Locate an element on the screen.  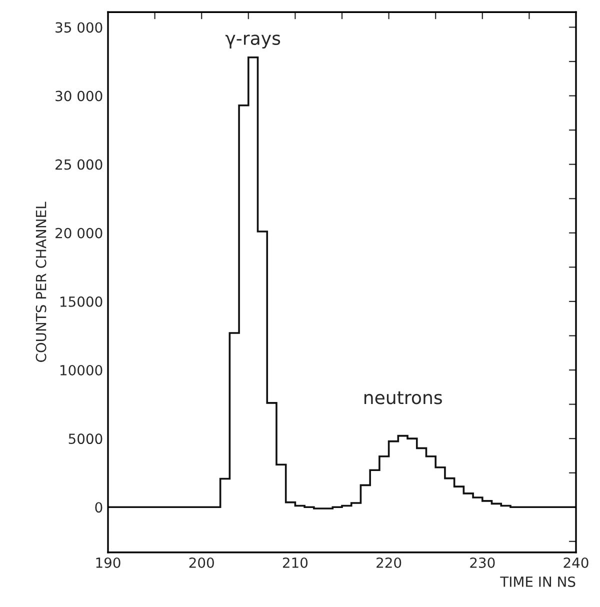
x-tick-label: 240 is located at coordinates (576, 562).